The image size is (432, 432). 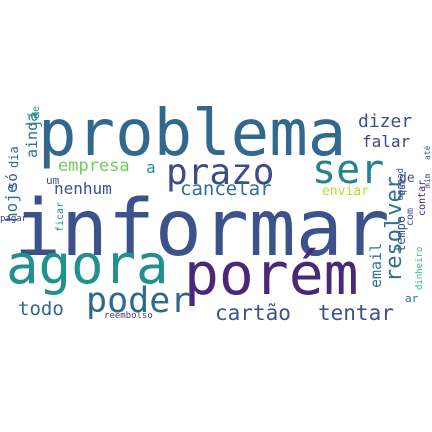 What do you see at coordinates (41, 309) in the screenshot?
I see `word-todo: todo` at bounding box center [41, 309].